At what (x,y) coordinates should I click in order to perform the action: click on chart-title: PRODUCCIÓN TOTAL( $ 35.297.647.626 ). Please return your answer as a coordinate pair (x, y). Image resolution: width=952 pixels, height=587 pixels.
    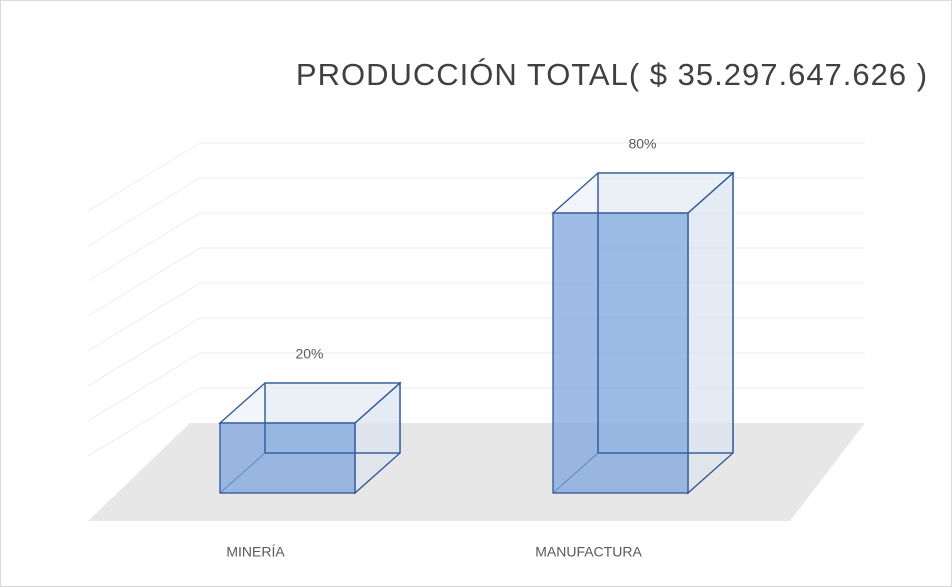
    Looking at the image, I should click on (612, 74).